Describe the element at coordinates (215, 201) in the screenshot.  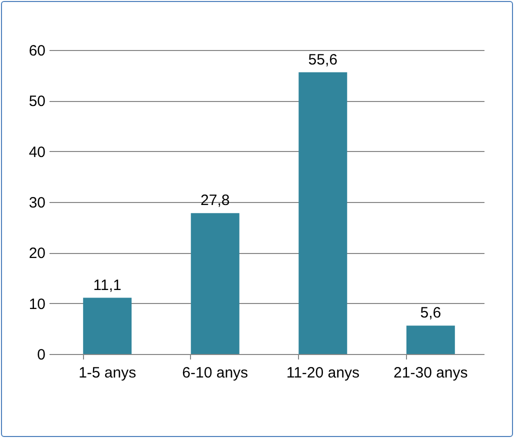
I see `data-label: 27,8` at that location.